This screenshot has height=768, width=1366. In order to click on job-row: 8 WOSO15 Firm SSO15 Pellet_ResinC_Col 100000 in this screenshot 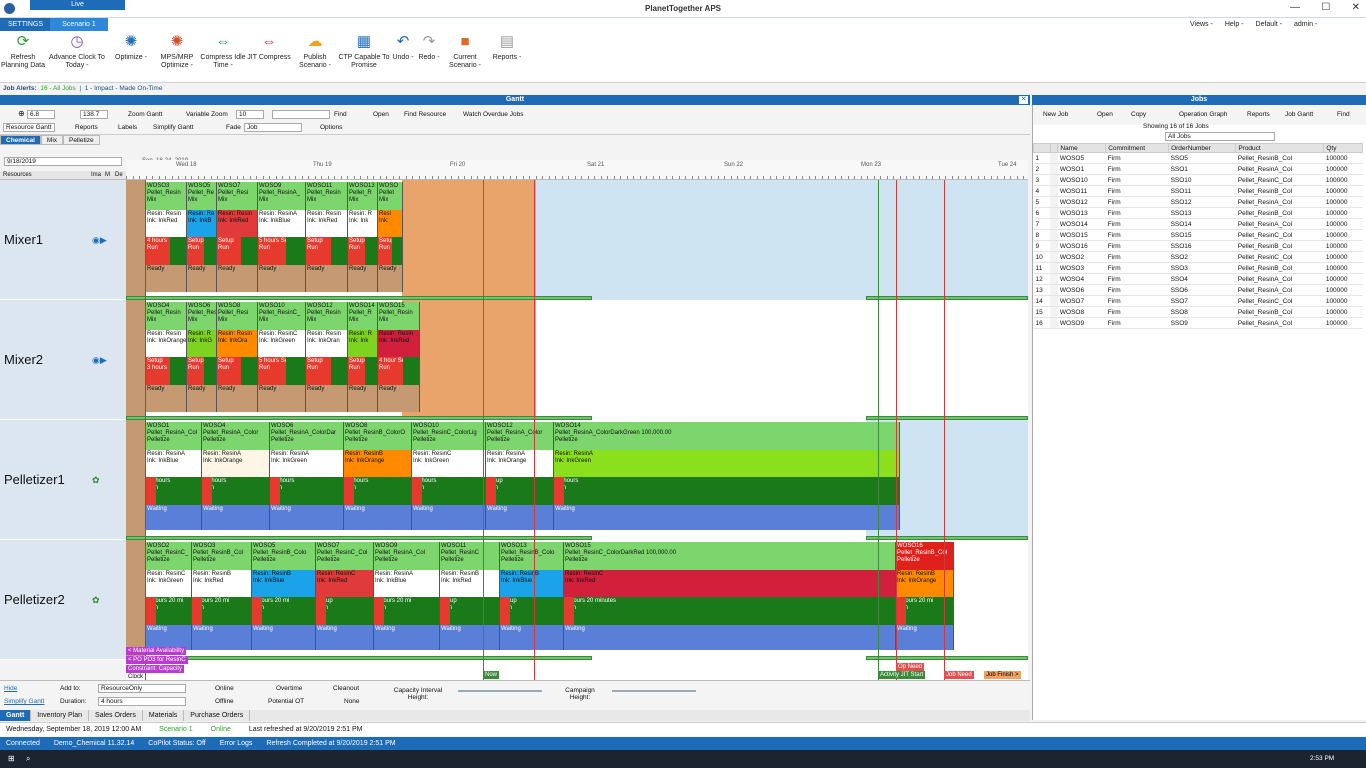, I will do `click(1198, 235)`.